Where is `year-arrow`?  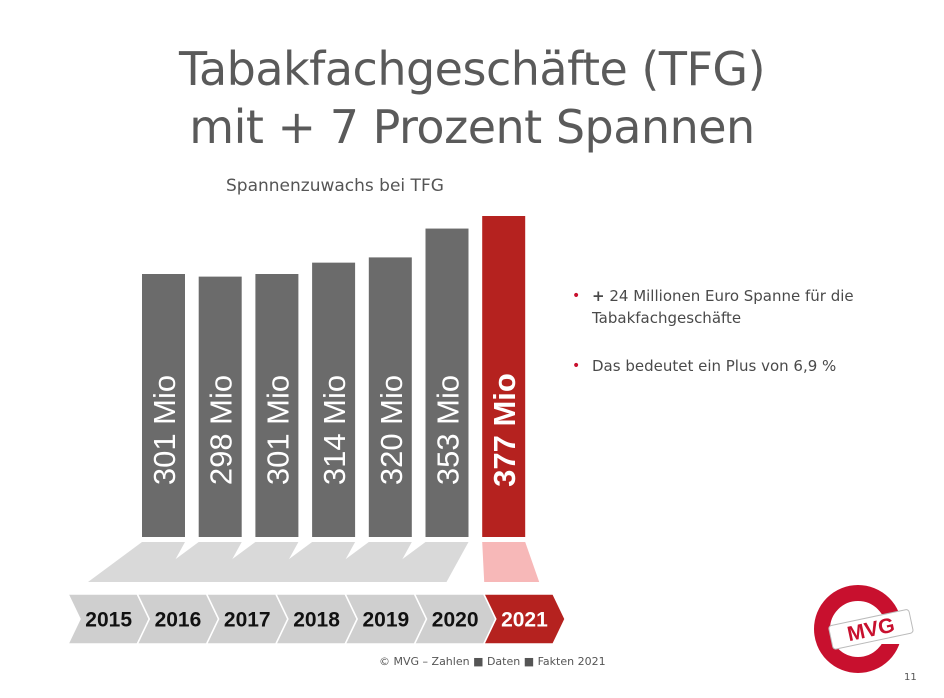
year-arrow is located at coordinates (524, 619).